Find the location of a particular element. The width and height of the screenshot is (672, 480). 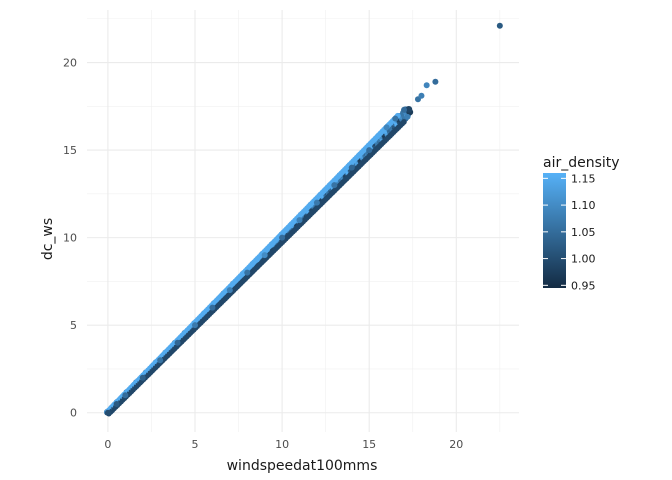

band-point is located at coordinates (409, 109).